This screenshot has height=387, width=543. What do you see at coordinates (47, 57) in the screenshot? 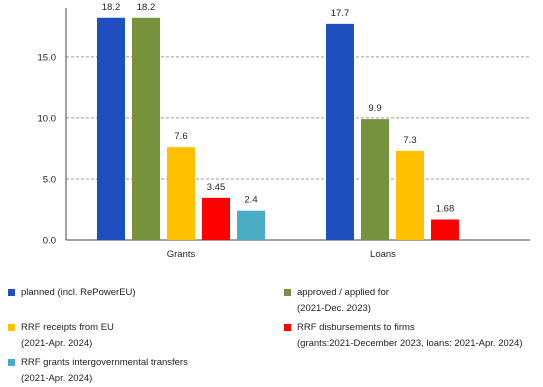
I see `y-tick-label: 15.0` at bounding box center [47, 57].